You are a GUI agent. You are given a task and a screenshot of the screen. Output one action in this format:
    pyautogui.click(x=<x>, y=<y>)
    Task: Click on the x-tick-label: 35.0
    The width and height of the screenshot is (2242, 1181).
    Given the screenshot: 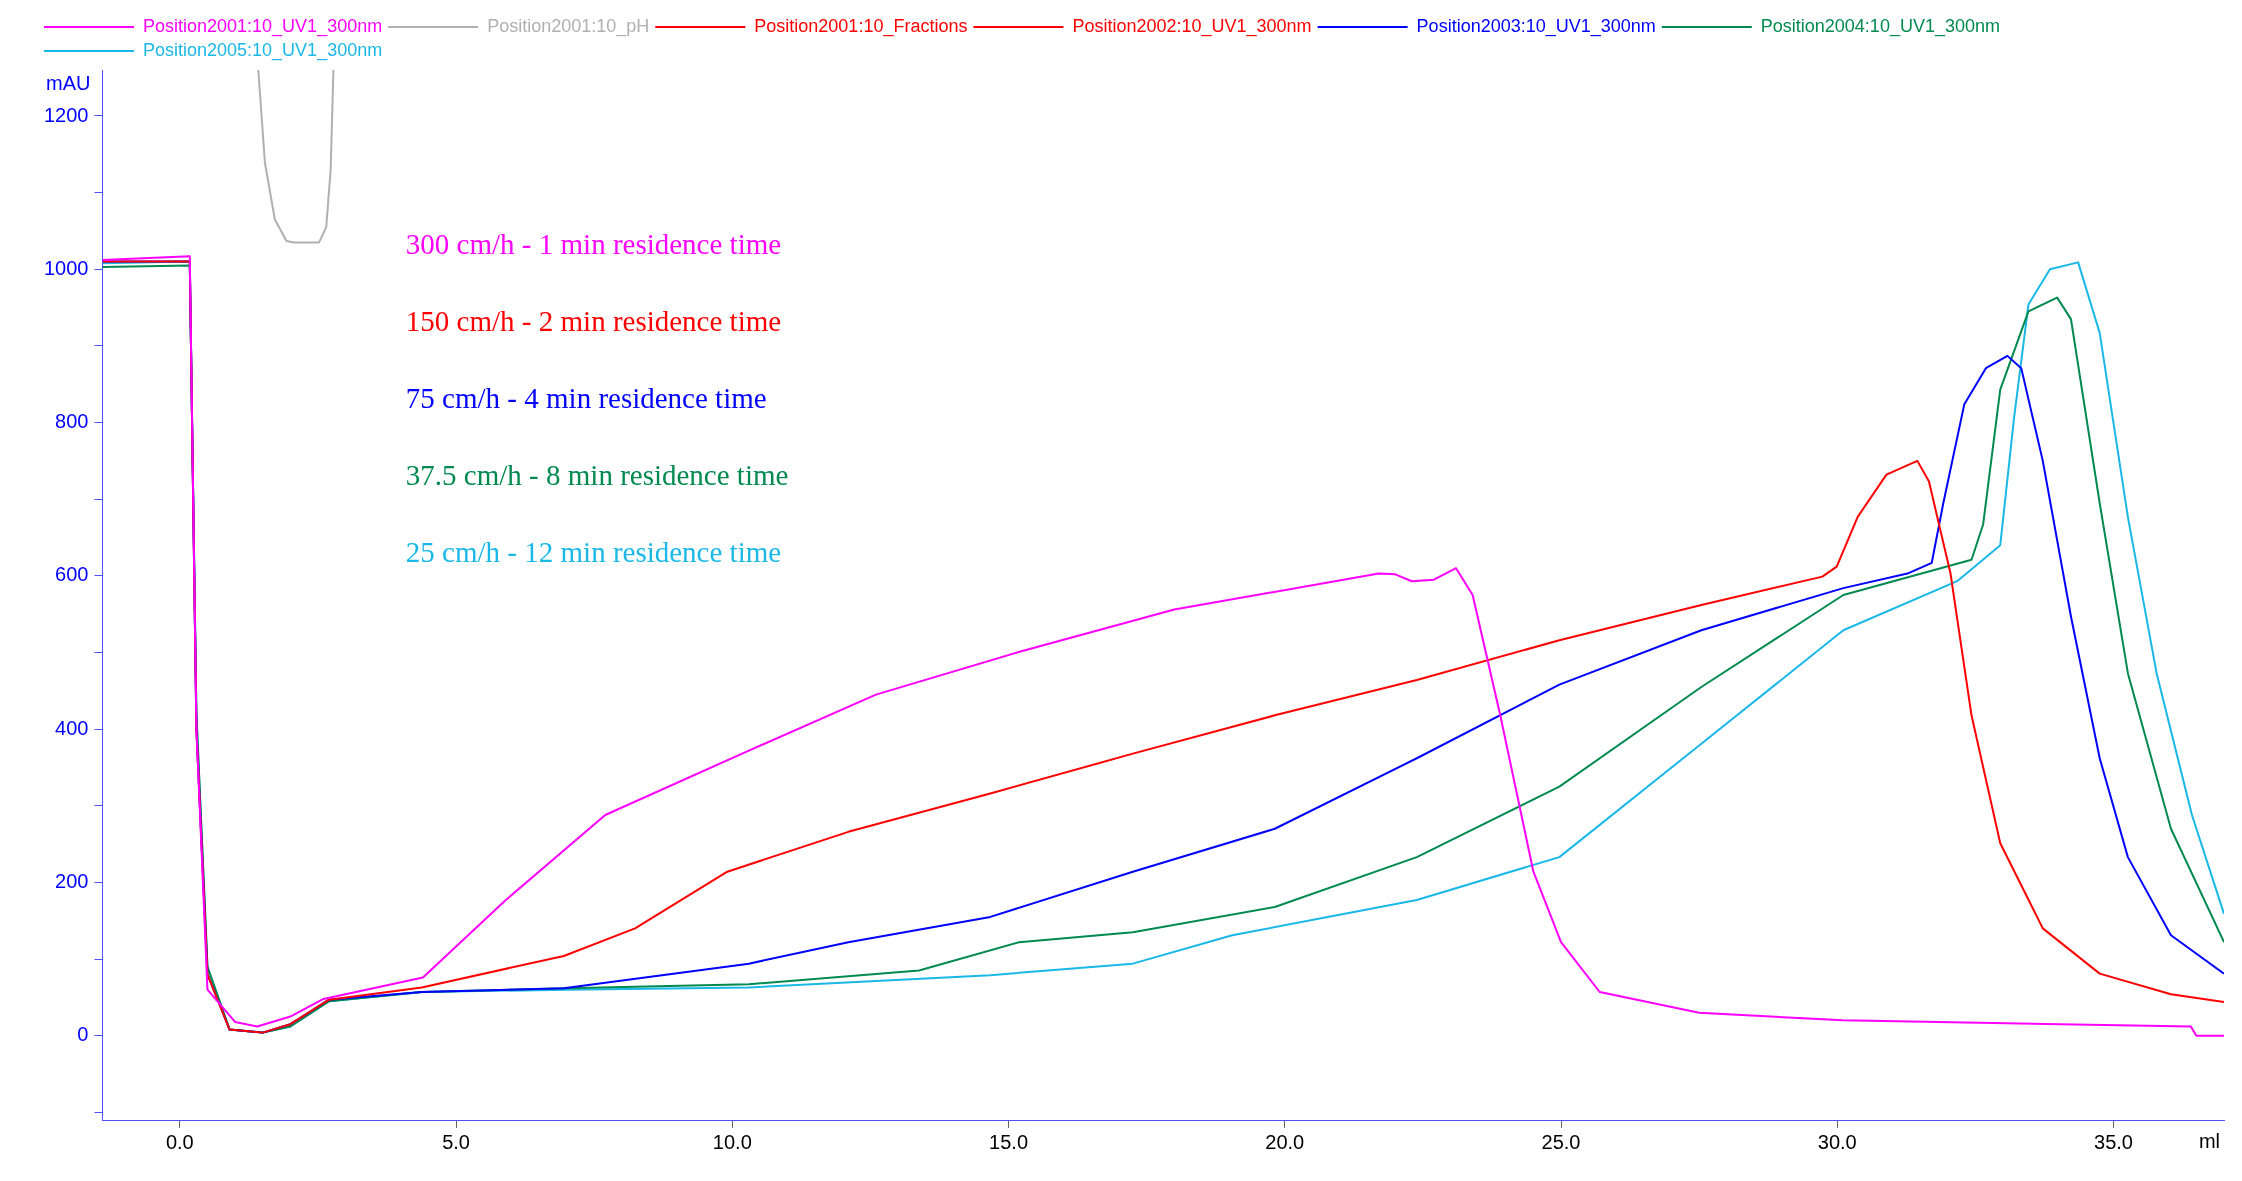 What is the action you would take?
    pyautogui.click(x=2113, y=1141)
    